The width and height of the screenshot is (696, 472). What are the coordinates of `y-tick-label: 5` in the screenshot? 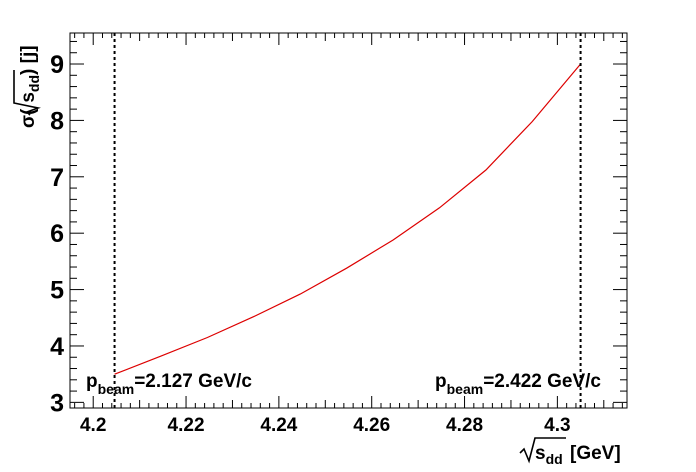 It's located at (57, 291).